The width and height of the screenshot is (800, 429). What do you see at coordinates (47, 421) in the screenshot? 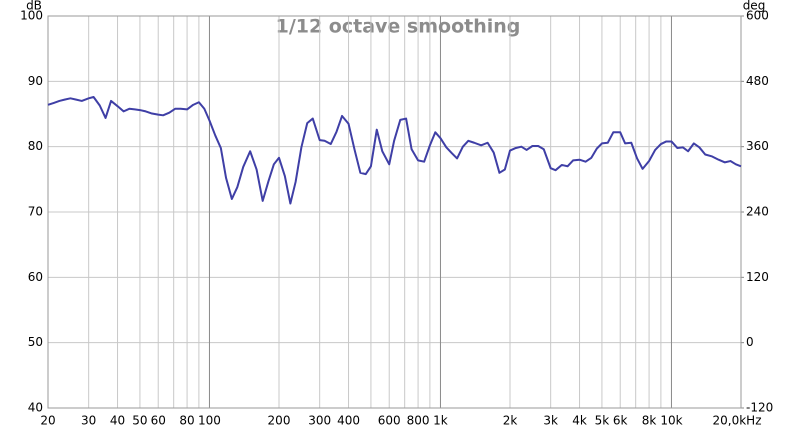
I see `x-tick-label: 20` at bounding box center [47, 421].